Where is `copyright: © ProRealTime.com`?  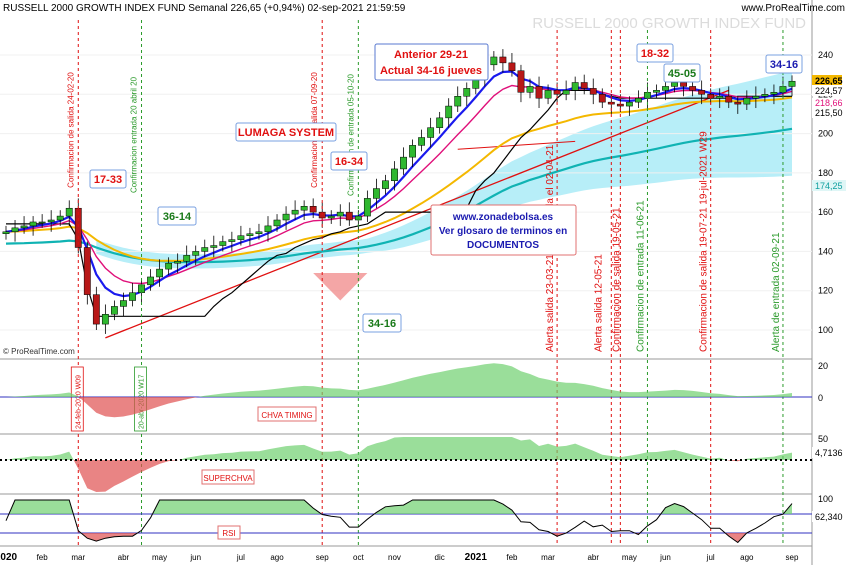 copyright: © ProRealTime.com is located at coordinates (39, 351).